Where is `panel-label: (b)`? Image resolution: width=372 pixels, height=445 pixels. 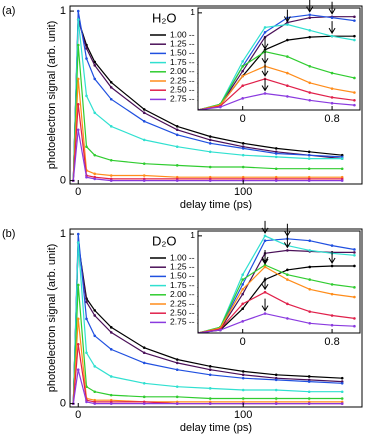 panel-label: (b) is located at coordinates (8, 234).